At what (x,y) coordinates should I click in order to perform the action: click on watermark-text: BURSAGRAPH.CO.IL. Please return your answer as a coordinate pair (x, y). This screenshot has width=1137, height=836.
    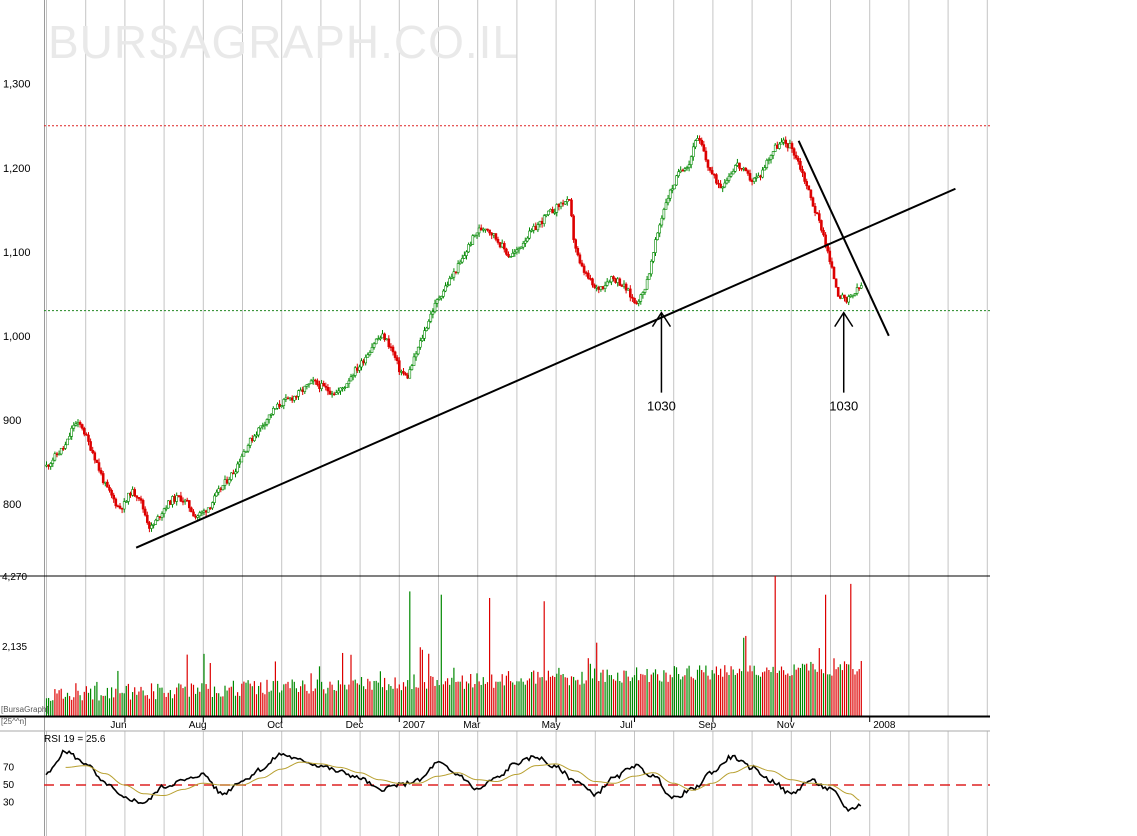
    Looking at the image, I should click on (283, 42).